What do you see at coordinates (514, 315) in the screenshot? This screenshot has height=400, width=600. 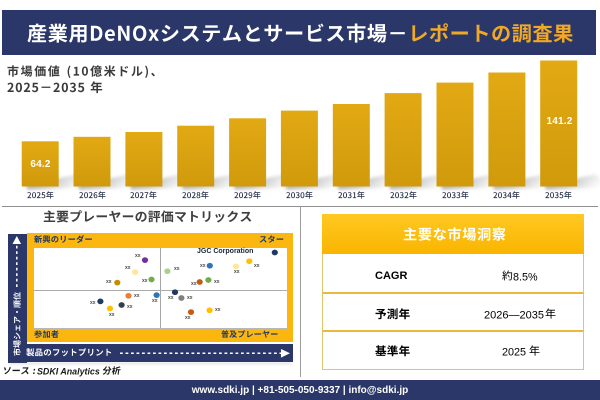 I see `svg-text: 2026—2035` at bounding box center [514, 315].